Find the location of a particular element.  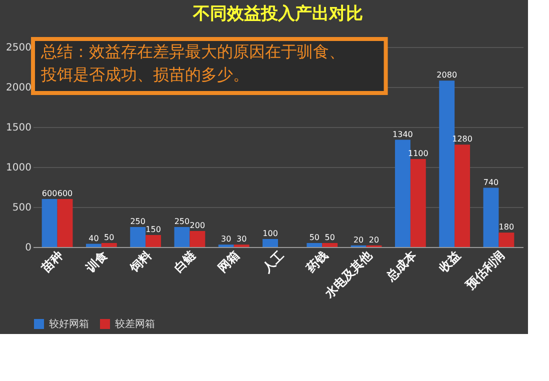

data-label: 100 is located at coordinates (270, 233).